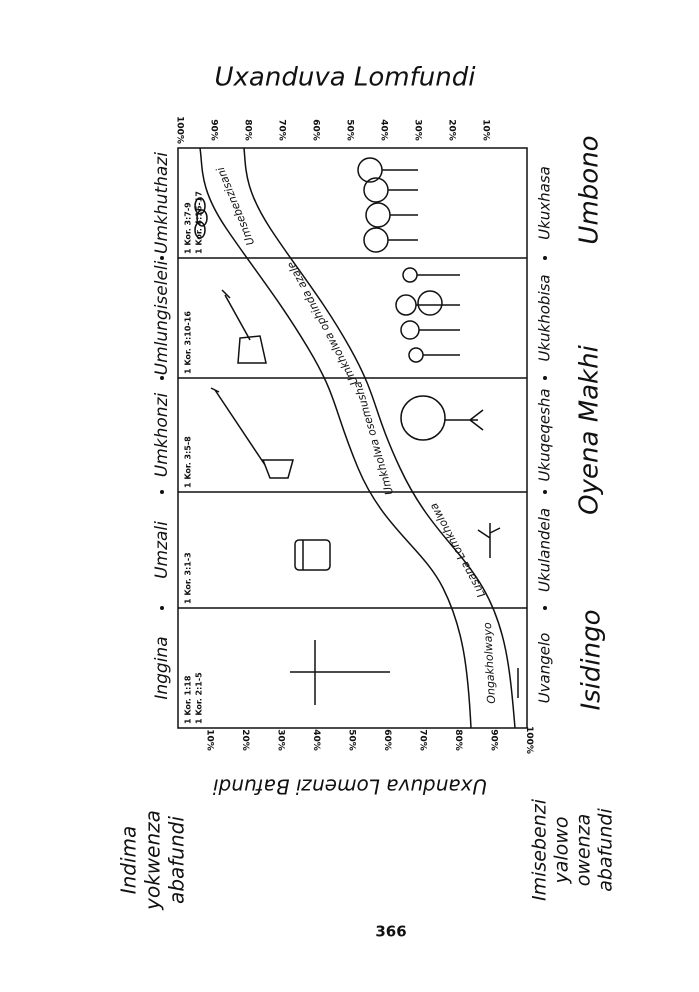 The height and width of the screenshot is (992, 699). What do you see at coordinates (590, 189) in the screenshot?
I see `bottom-label: Umbono` at bounding box center [590, 189].